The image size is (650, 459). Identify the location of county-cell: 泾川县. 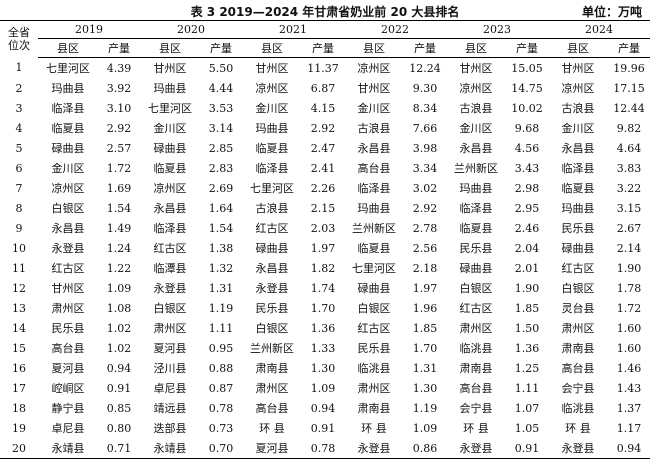
(170, 368).